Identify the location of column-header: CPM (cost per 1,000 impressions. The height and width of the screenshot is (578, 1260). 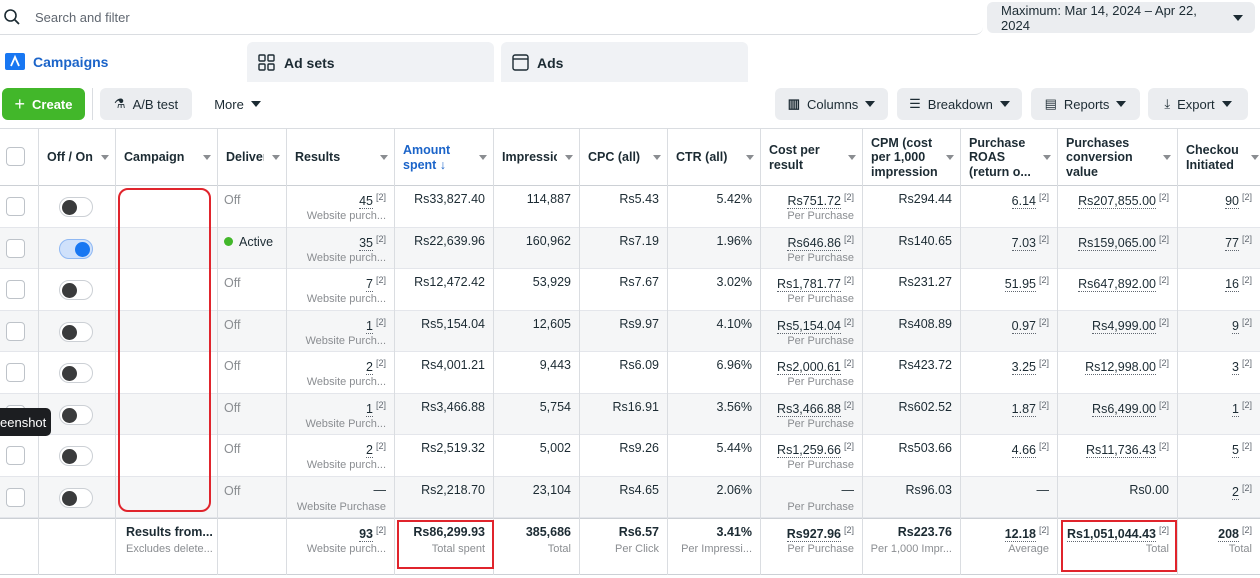
(911, 157).